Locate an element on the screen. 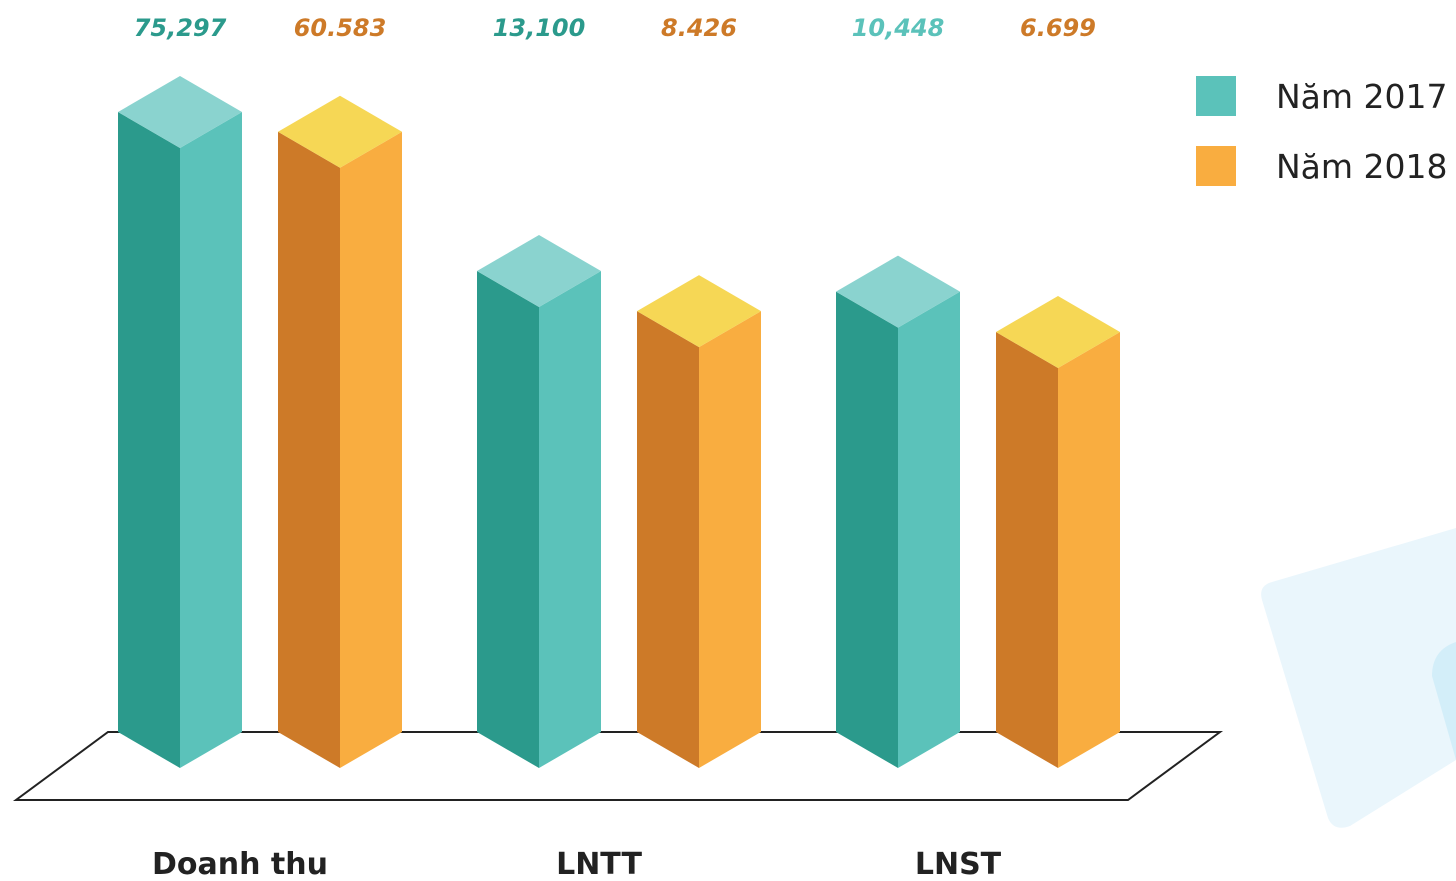 Image resolution: width=1456 pixels, height=881 pixels. legend: Năm 2017 Năm 2018 is located at coordinates (1322, 131).